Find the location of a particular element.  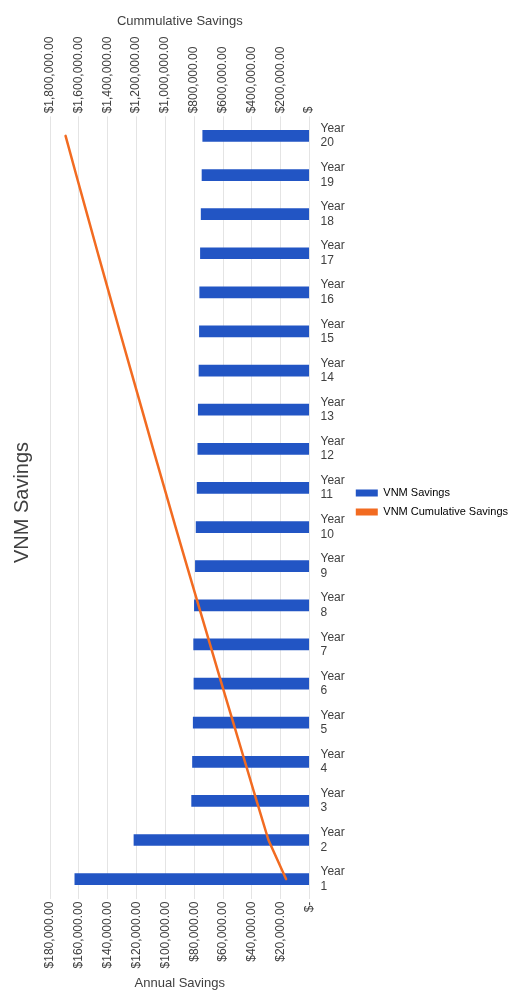

y-tick-label: Year 20 is located at coordinates (332, 135).